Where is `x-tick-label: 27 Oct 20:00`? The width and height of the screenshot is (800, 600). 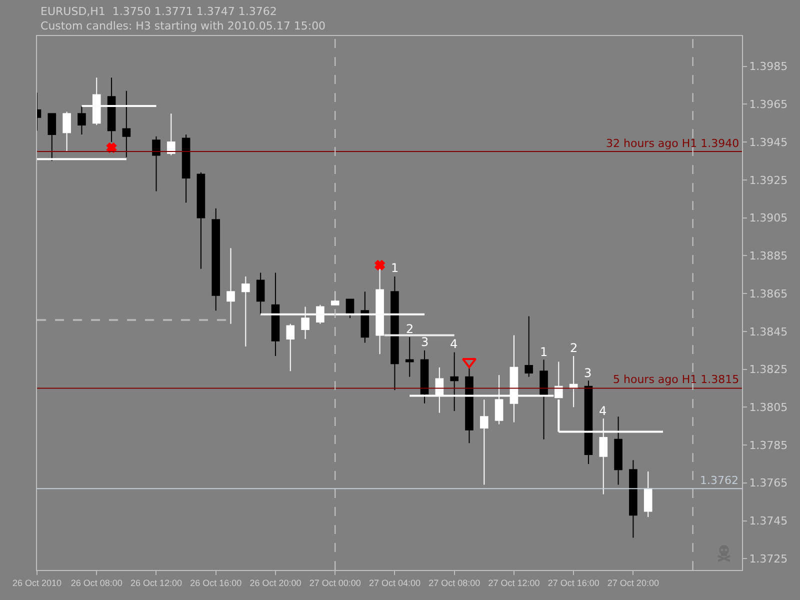 x-tick-label: 27 Oct 20:00 is located at coordinates (633, 583).